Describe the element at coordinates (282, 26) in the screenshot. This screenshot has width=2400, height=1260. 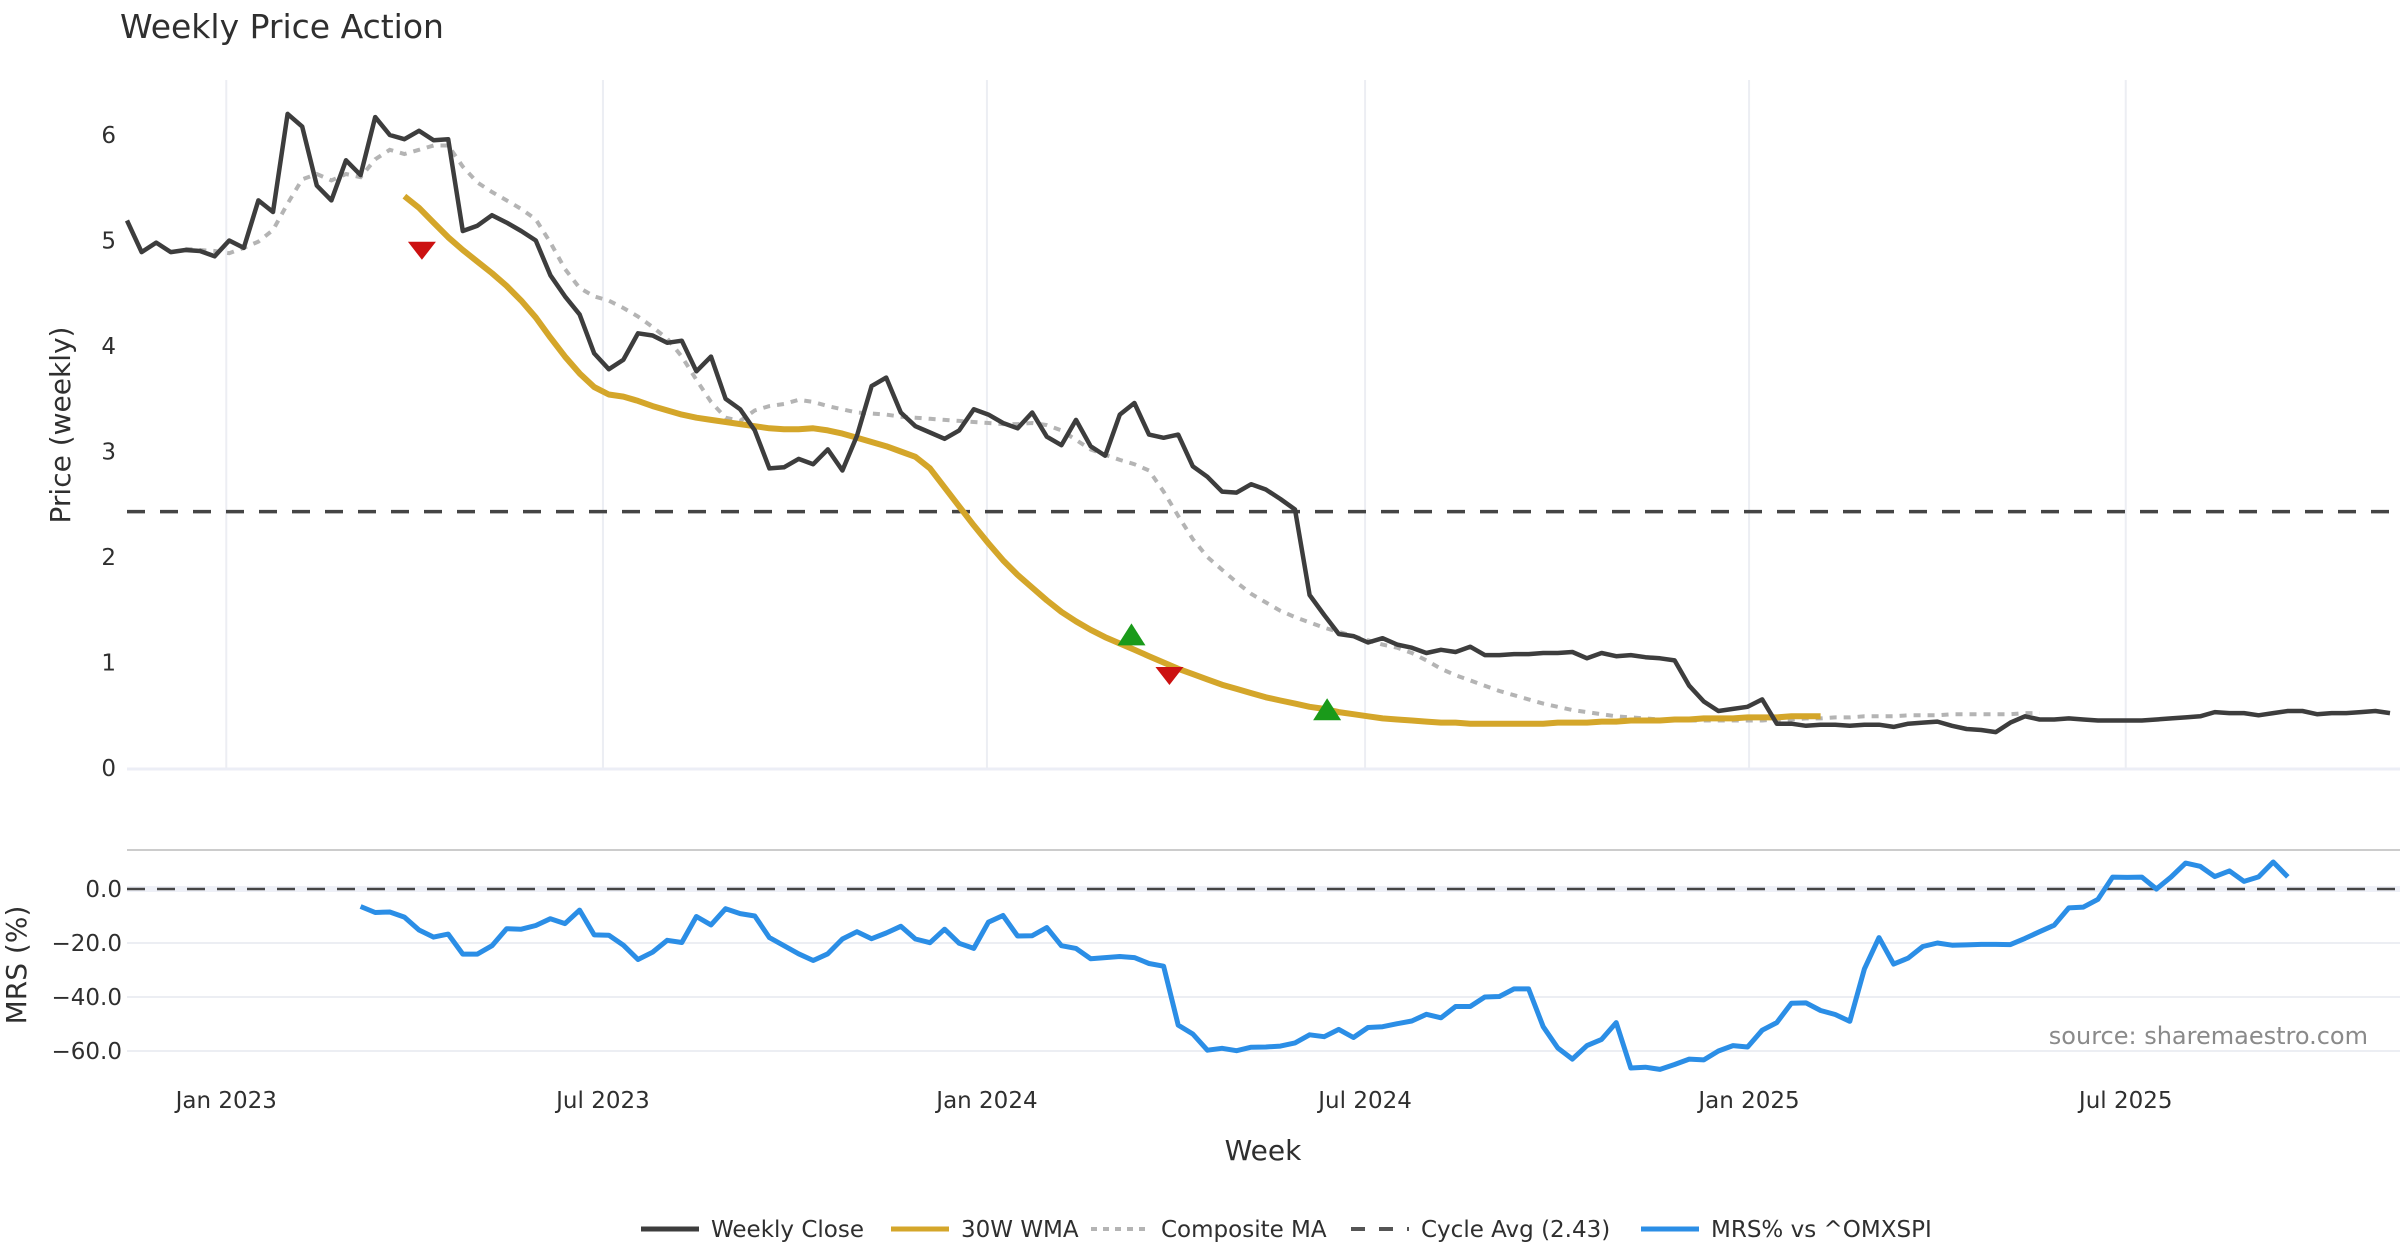
I see `chart-title: Weekly Price Action` at that location.